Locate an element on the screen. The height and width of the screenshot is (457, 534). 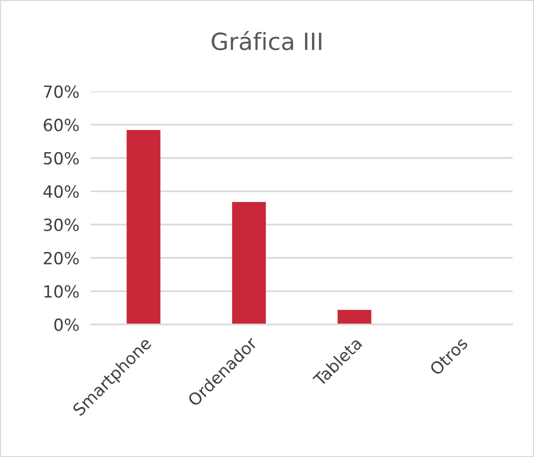
y-tick-label: 60% is located at coordinates (61, 125).